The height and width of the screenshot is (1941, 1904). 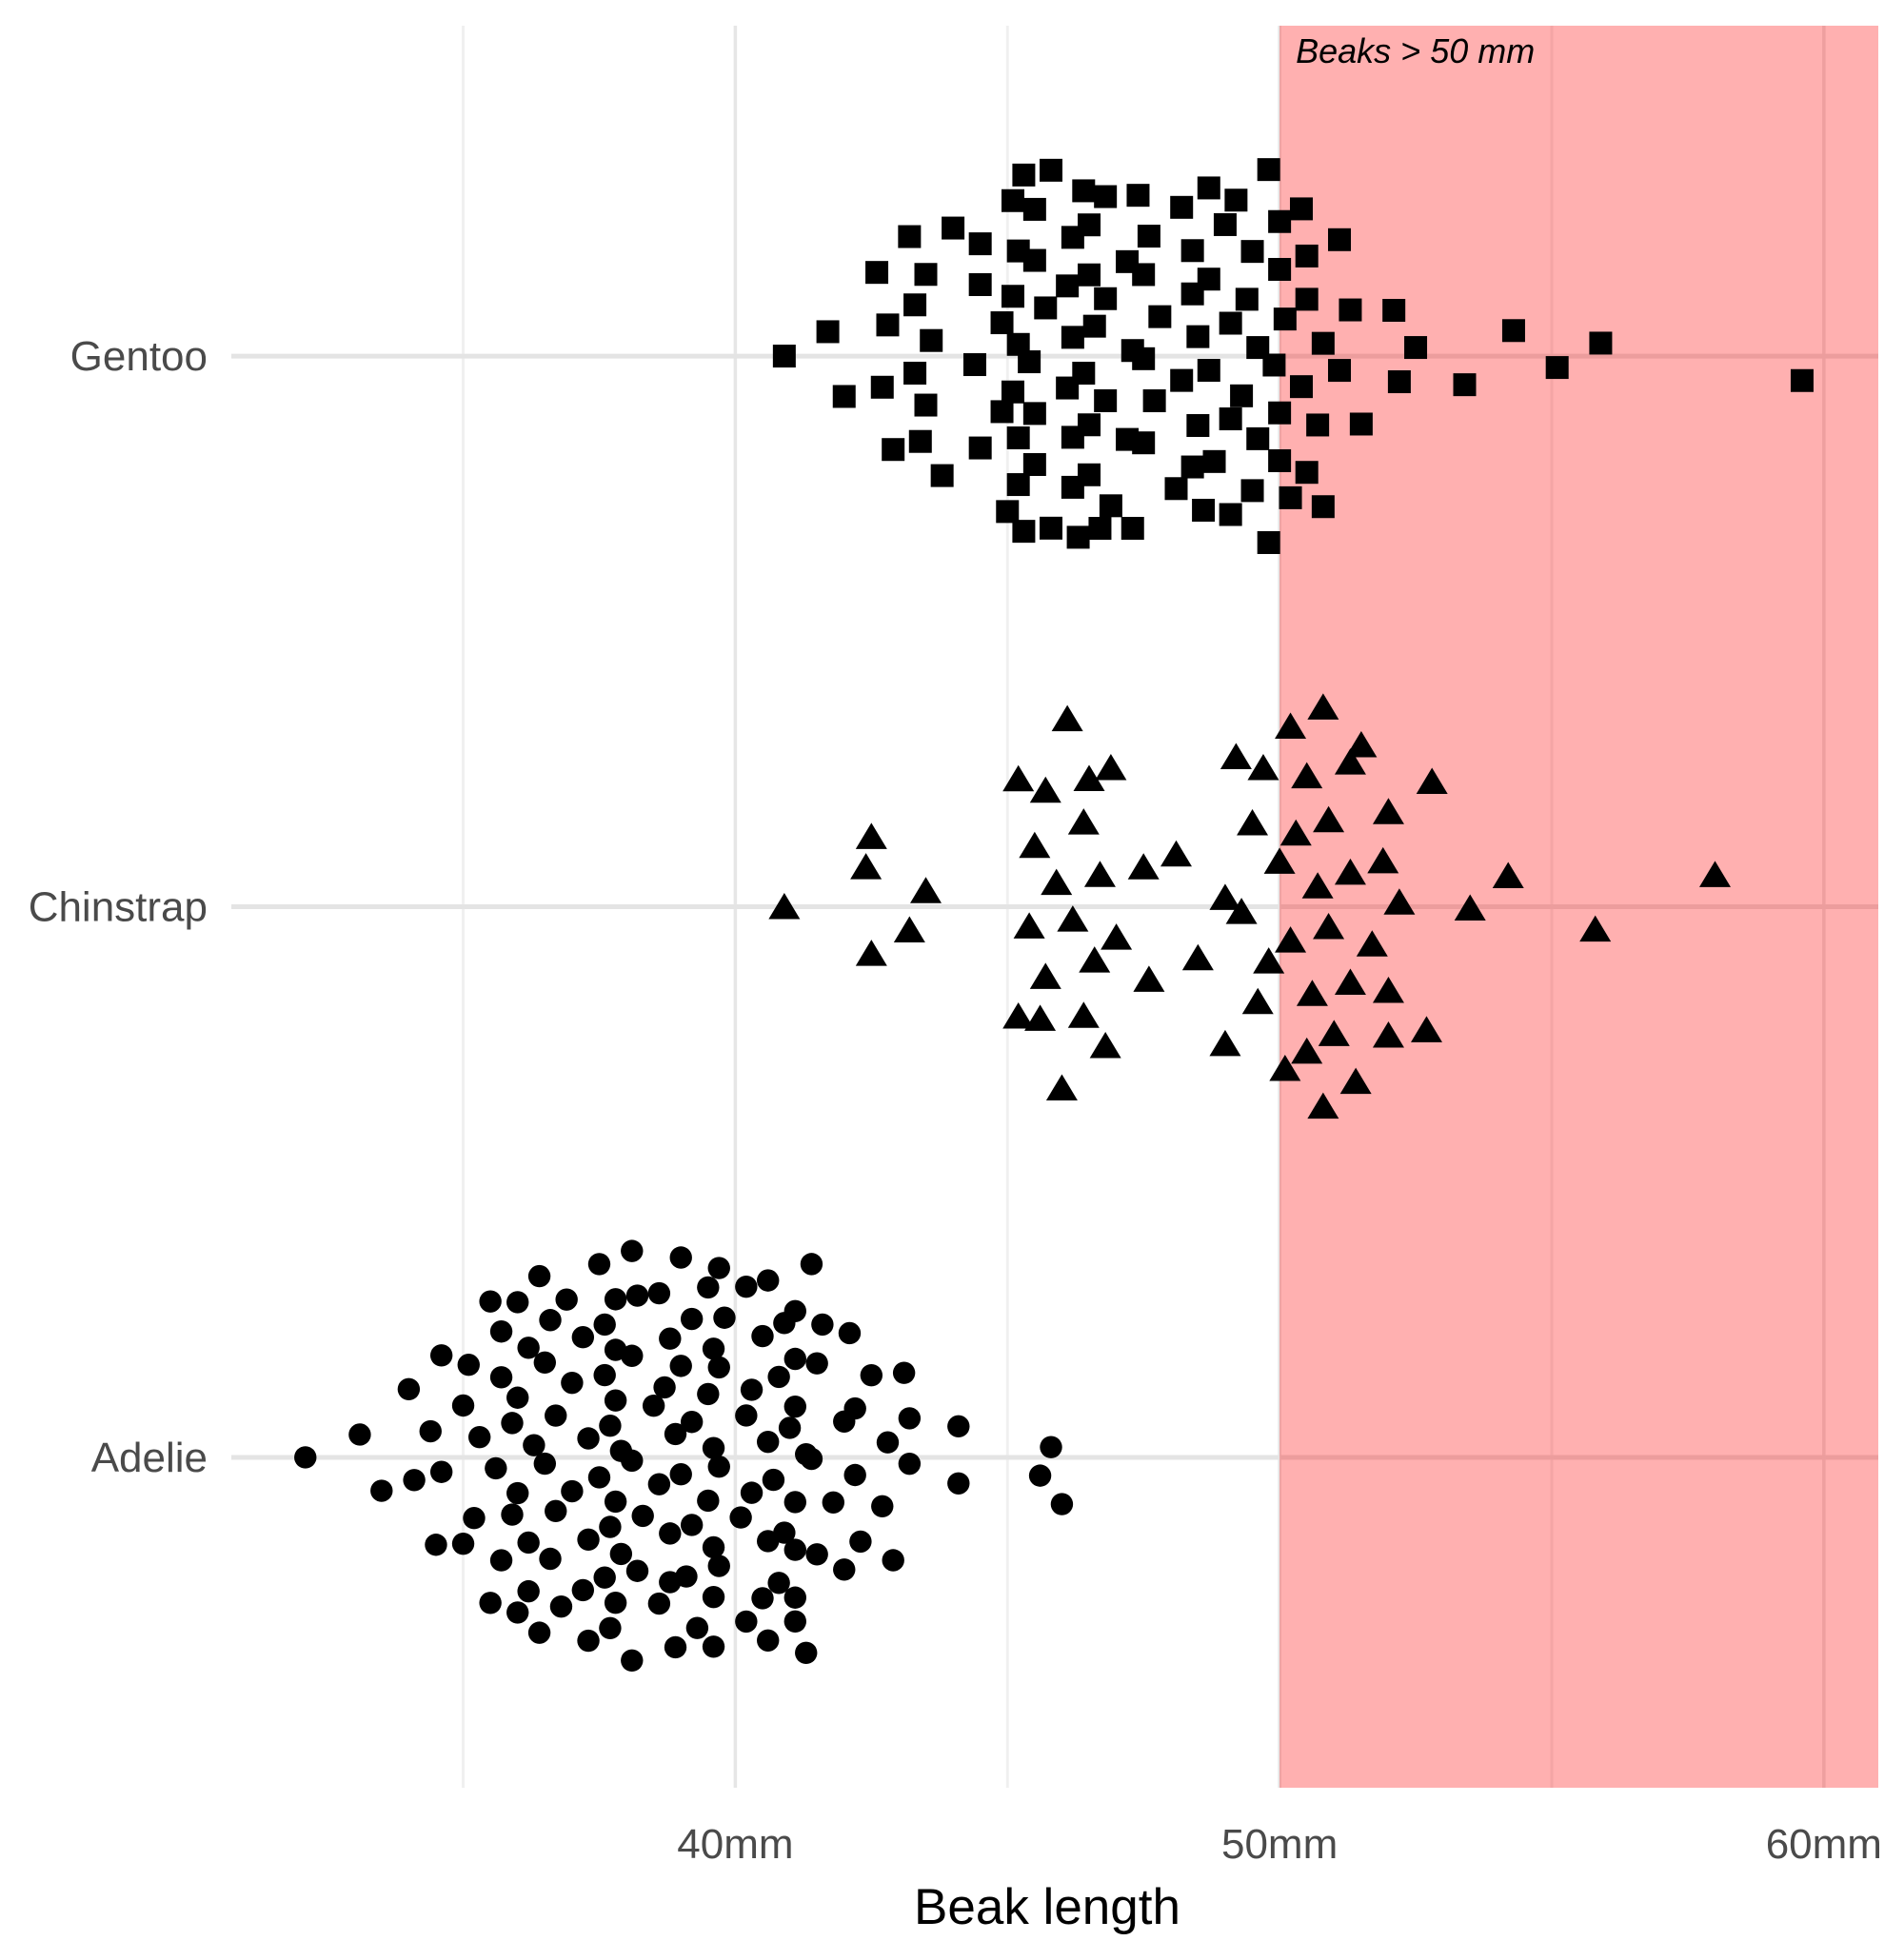 I want to click on x-axis-tick-labels: 40mm 50mm 60mm, so click(x=1279, y=1844).